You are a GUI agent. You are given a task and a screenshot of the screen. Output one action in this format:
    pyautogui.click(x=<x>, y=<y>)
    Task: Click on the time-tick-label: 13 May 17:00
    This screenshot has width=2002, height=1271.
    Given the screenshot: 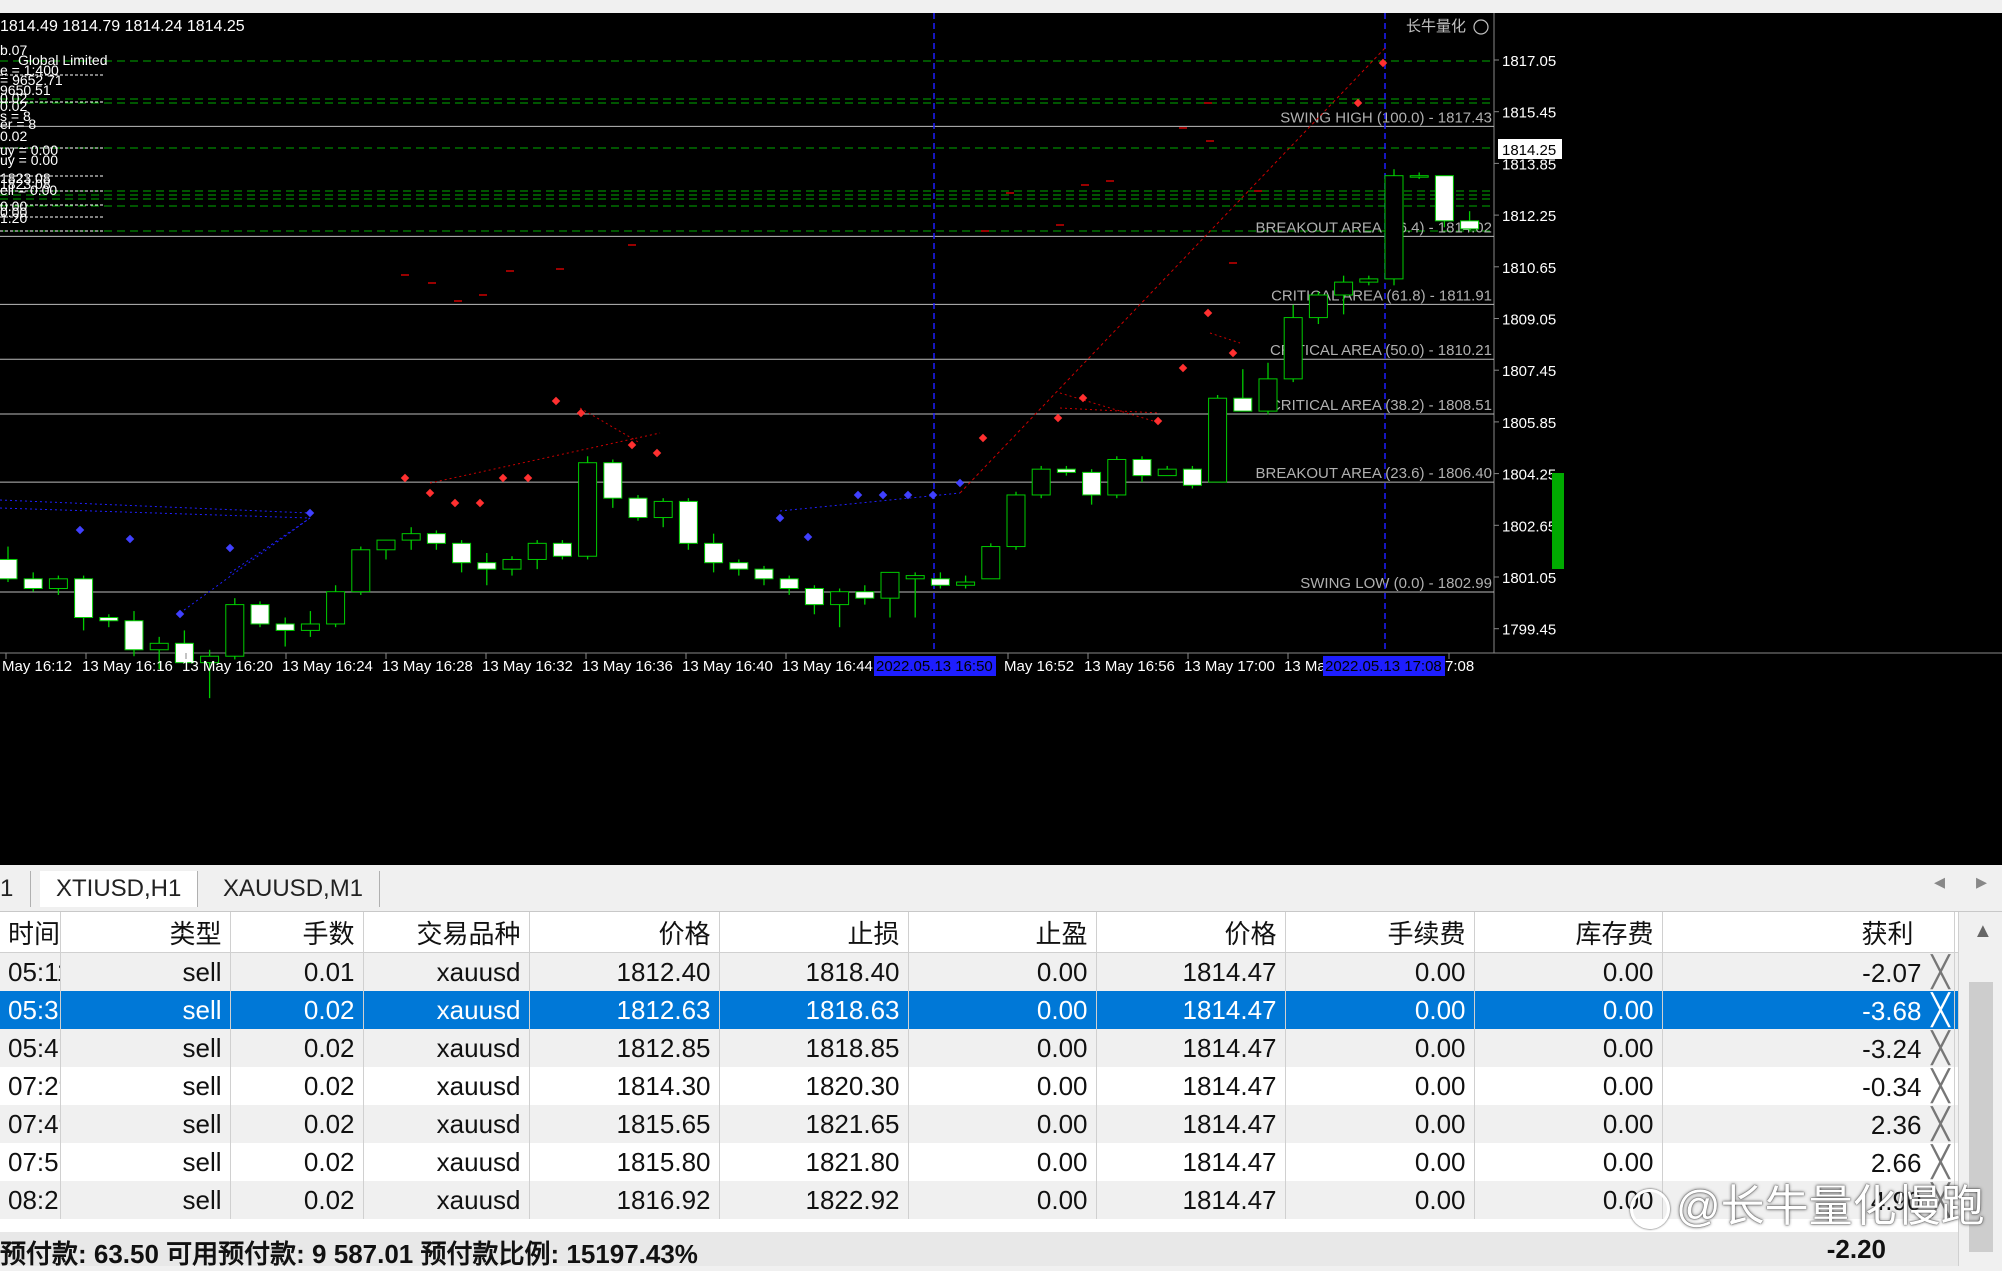 What is the action you would take?
    pyautogui.click(x=1229, y=666)
    